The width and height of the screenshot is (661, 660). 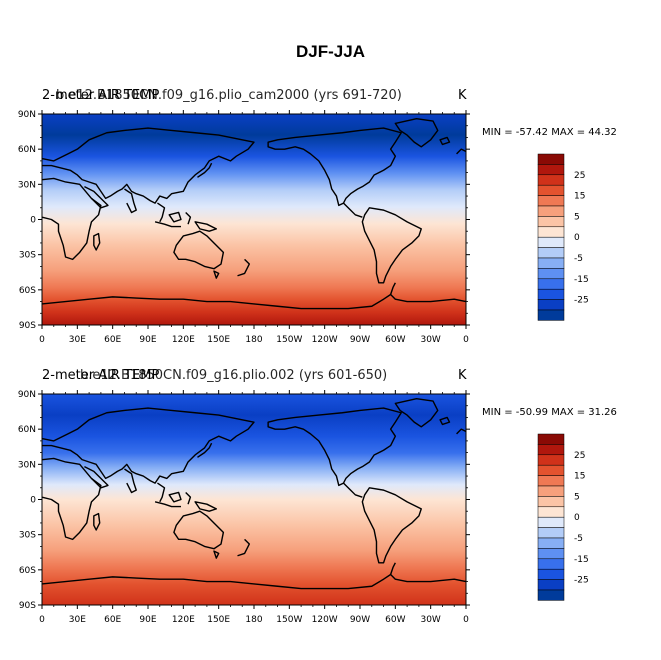 What do you see at coordinates (515, 132) in the screenshot?
I see `panel-1-min-label: MIN = -57.42` at bounding box center [515, 132].